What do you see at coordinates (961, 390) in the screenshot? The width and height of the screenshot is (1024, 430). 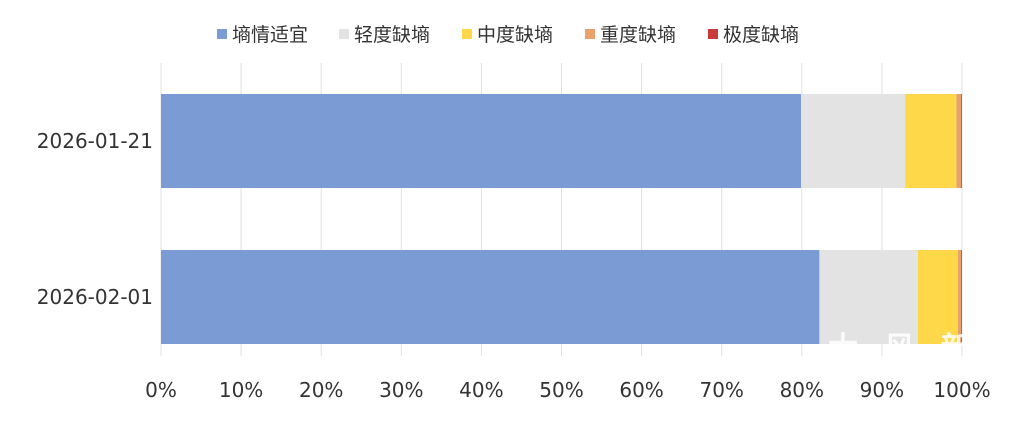 I see `x-tick-label: 100%` at bounding box center [961, 390].